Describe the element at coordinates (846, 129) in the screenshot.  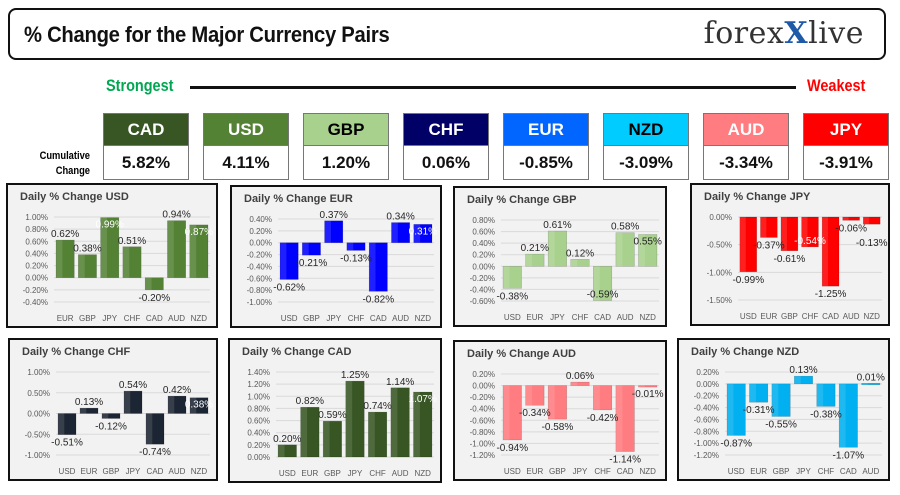
I see `currency-code: JPY` at that location.